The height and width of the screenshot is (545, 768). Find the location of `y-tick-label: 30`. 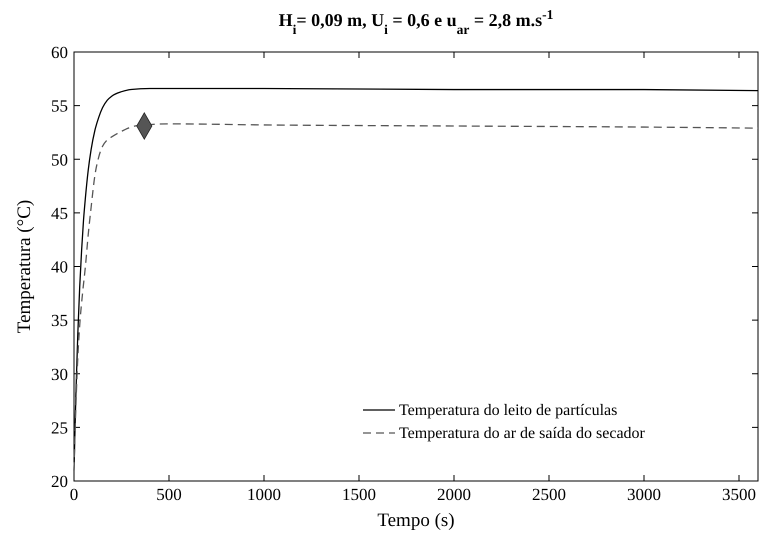

y-tick-label: 30 is located at coordinates (59, 374).